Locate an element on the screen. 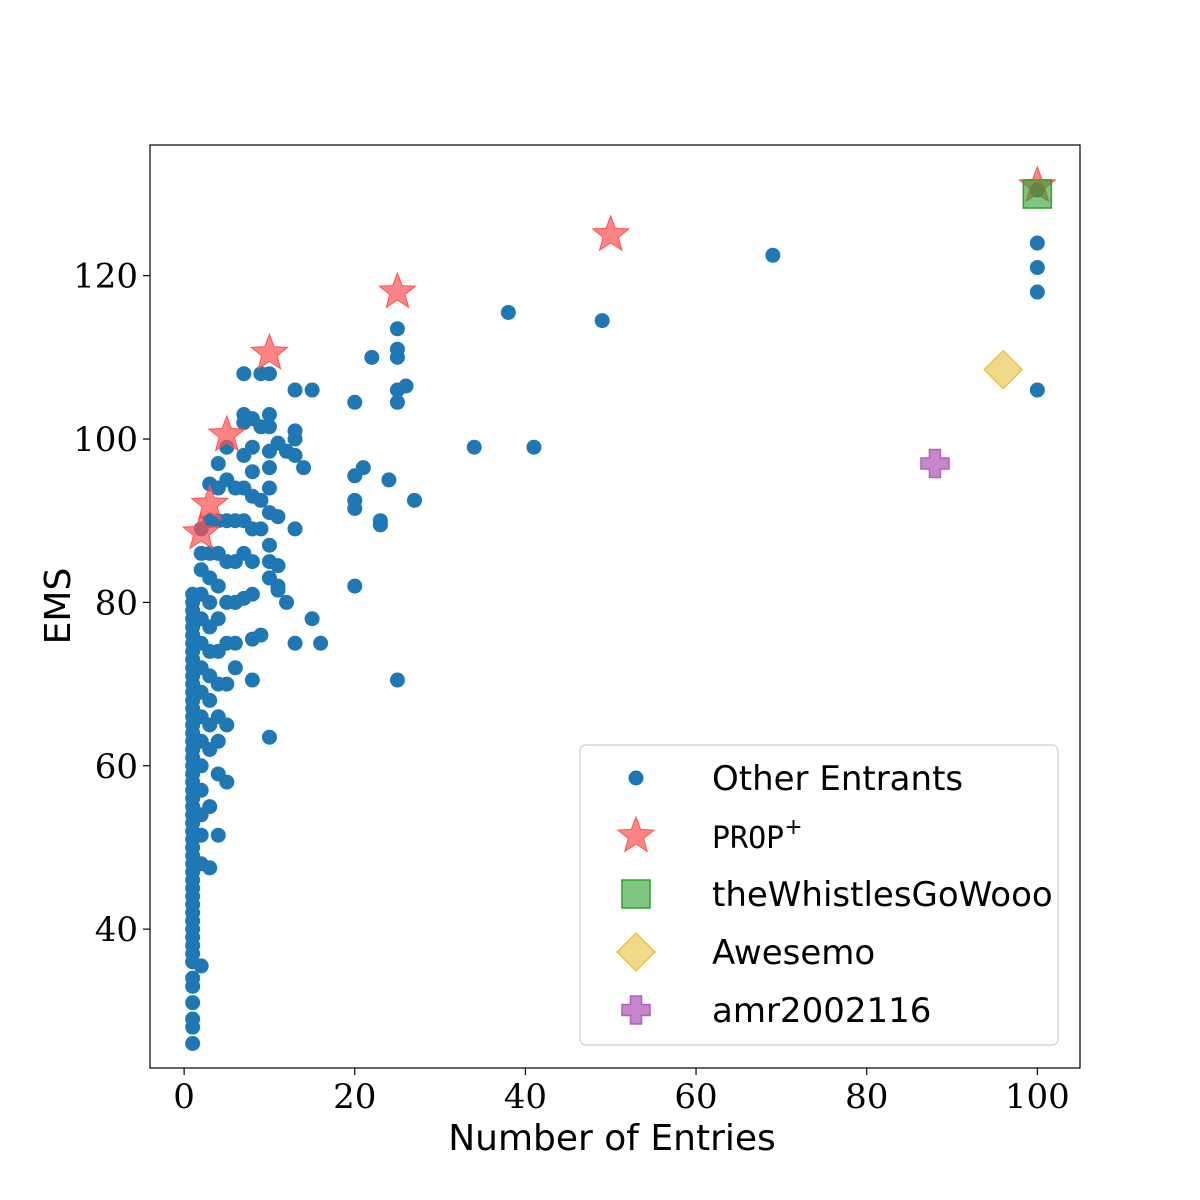  x-tick-label: 80 is located at coordinates (866, 1097).